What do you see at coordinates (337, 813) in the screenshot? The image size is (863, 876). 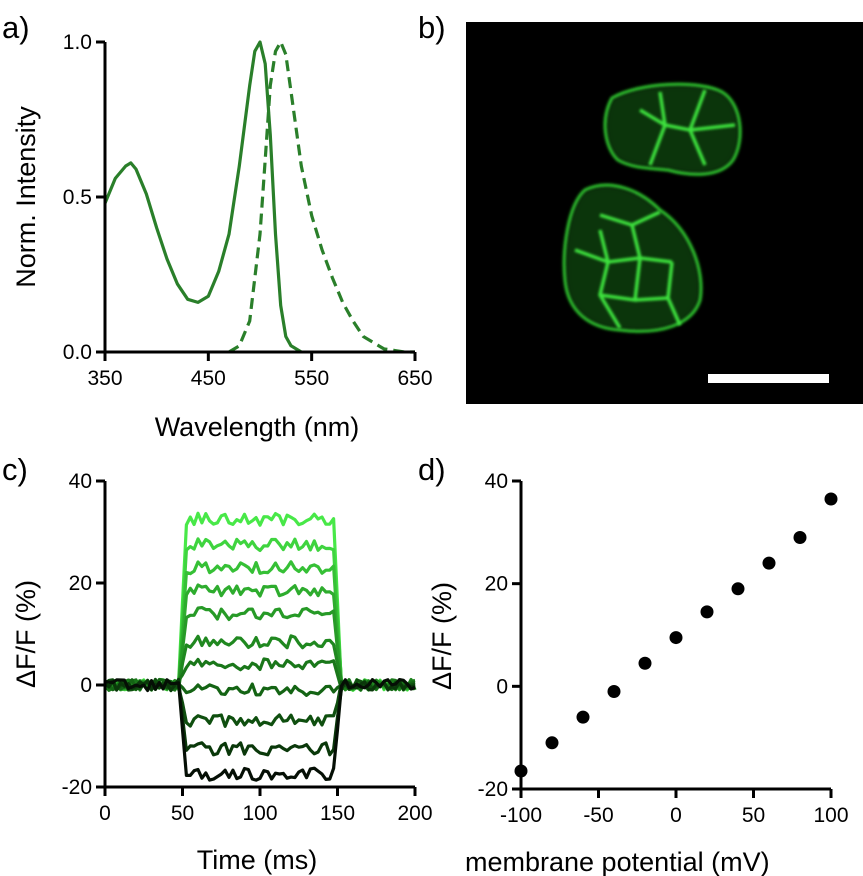 I see `panel-c-x-tick-label: 150` at bounding box center [337, 813].